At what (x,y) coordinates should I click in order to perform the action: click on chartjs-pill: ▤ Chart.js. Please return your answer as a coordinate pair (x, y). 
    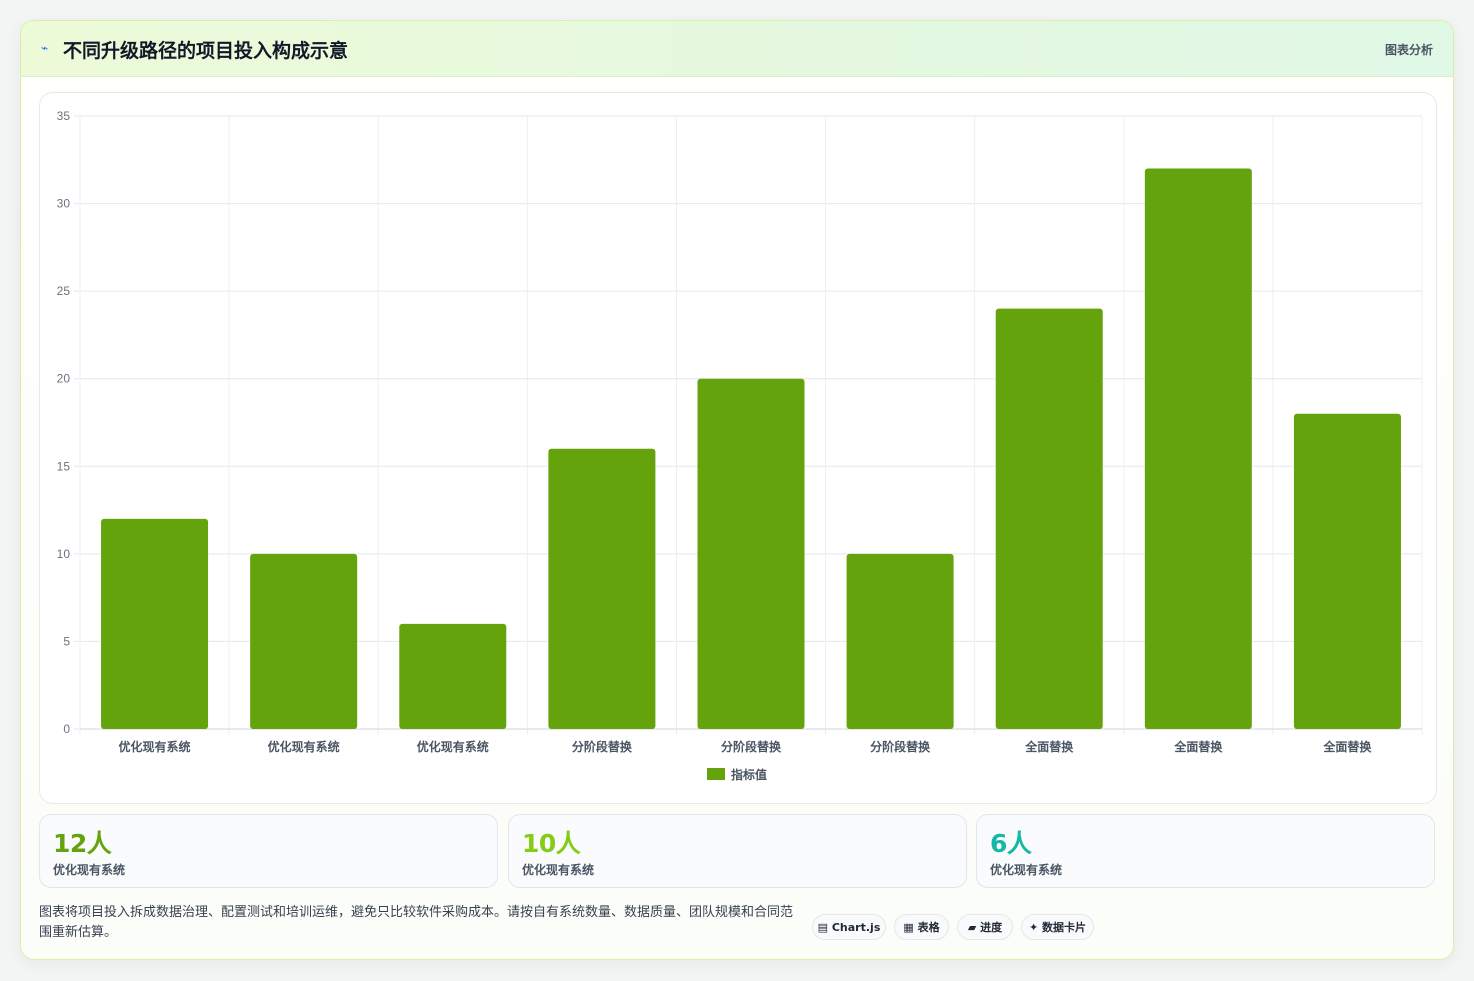
    Looking at the image, I should click on (849, 927).